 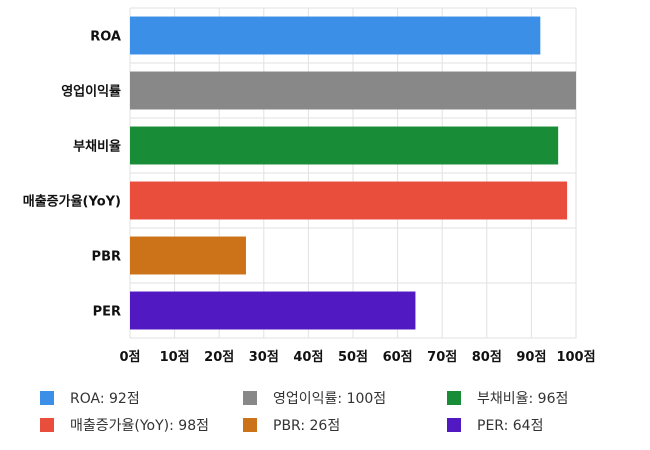 What do you see at coordinates (91, 92) in the screenshot?
I see `category-label-1: 영업이익률` at bounding box center [91, 92].